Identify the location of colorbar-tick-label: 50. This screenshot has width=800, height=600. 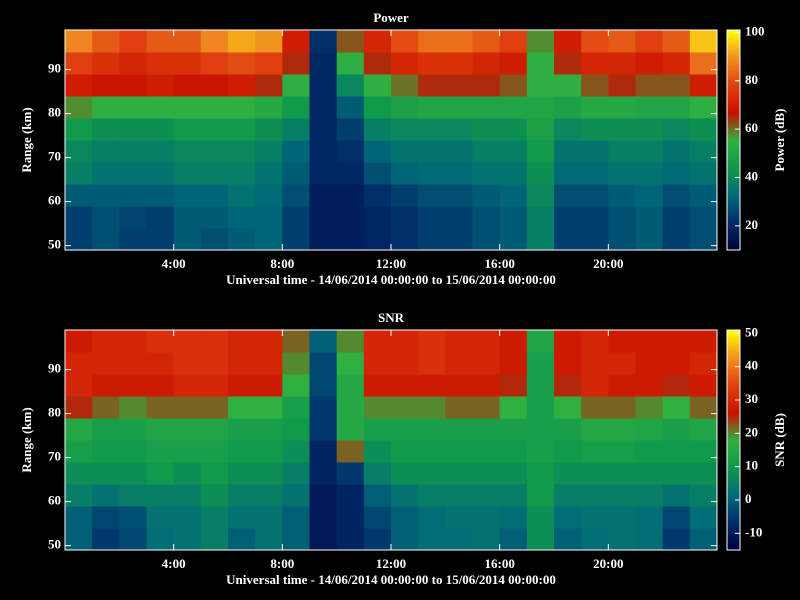
(751, 331).